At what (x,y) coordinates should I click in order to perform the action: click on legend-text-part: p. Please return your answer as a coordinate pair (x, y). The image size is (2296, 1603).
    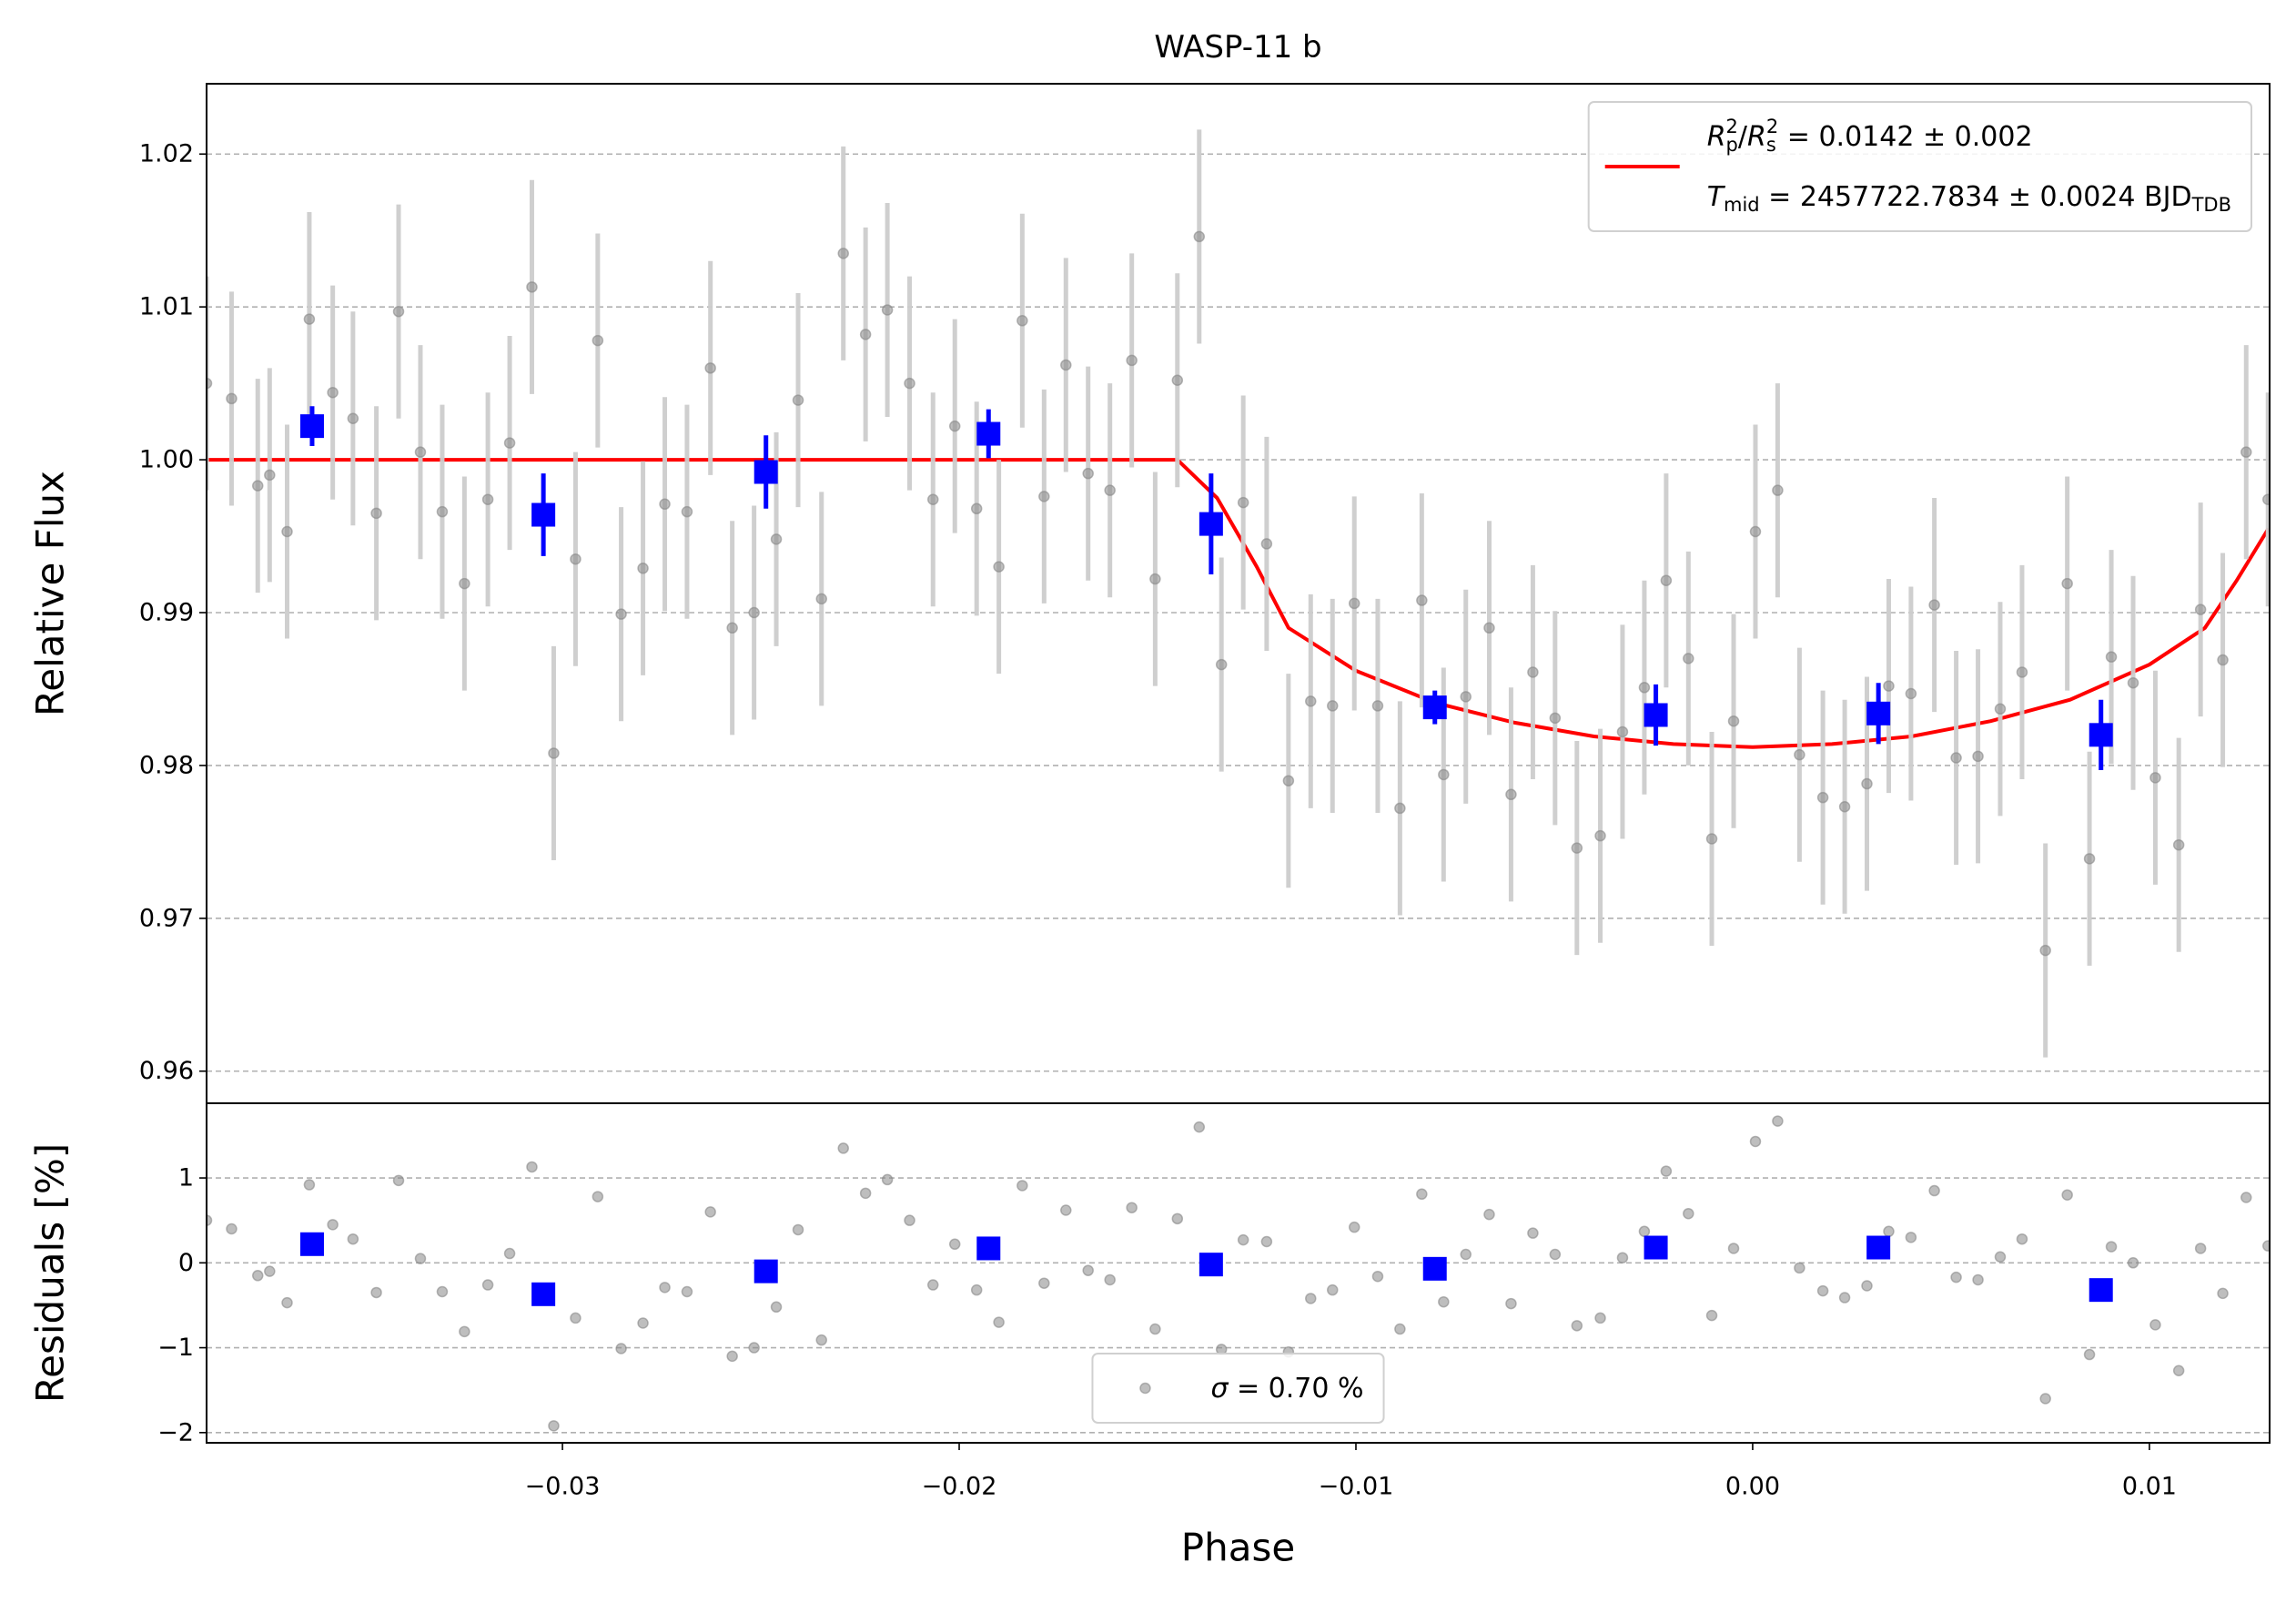
    Looking at the image, I should click on (1732, 145).